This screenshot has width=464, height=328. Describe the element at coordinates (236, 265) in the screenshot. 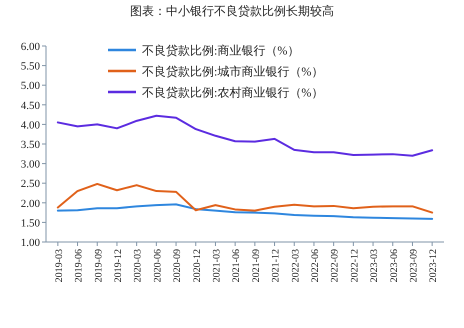

I see `x-tick-label: 2021-06` at that location.